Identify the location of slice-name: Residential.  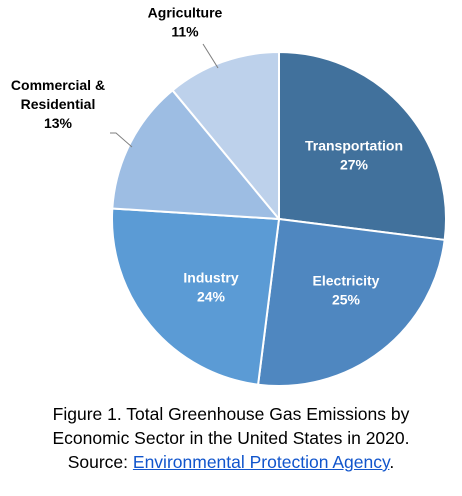
(58, 104).